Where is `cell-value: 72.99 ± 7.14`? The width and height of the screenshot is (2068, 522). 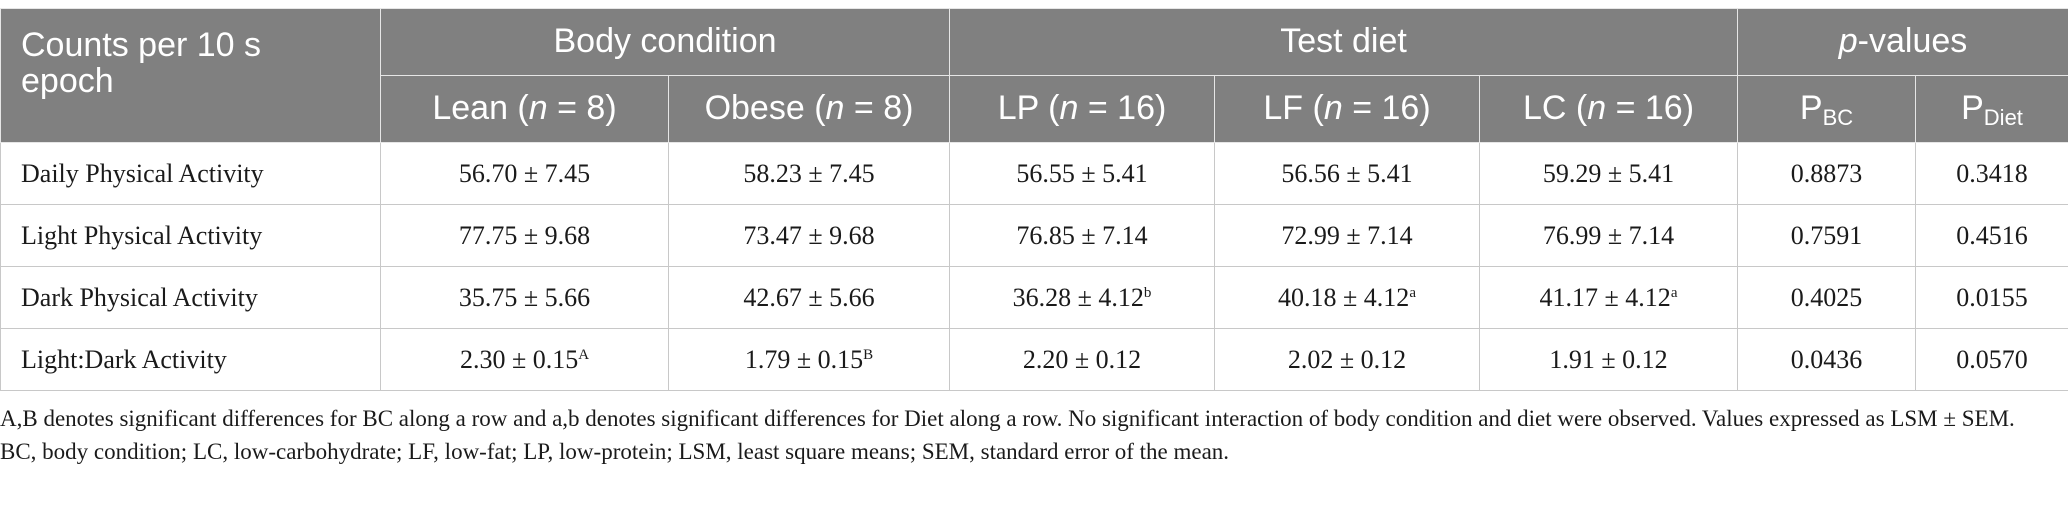
cell-value: 72.99 ± 7.14 is located at coordinates (1347, 235).